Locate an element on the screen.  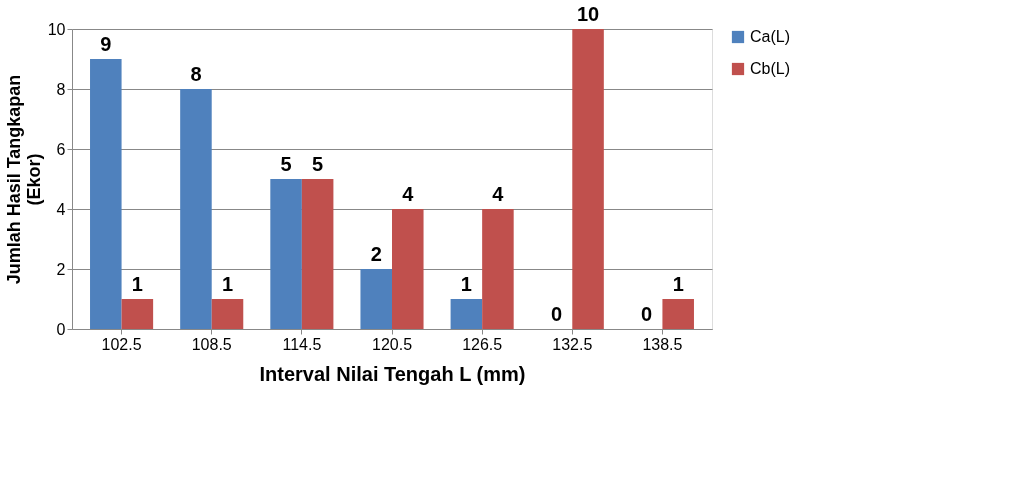
y-tick-label: 4 is located at coordinates (61, 209).